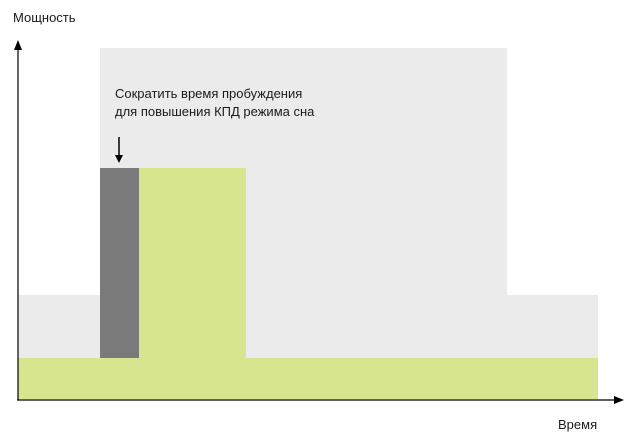 The width and height of the screenshot is (628, 439). Describe the element at coordinates (59, 326) in the screenshot. I see `background-region-left` at that location.